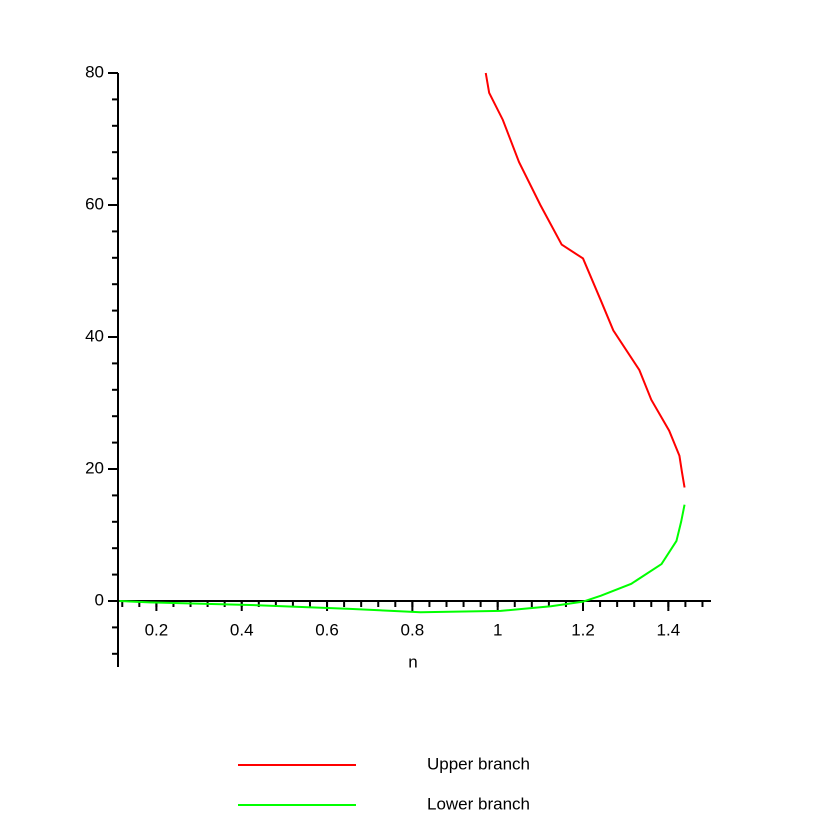 The height and width of the screenshot is (830, 830). What do you see at coordinates (99, 599) in the screenshot?
I see `y-tick-label: 0` at bounding box center [99, 599].